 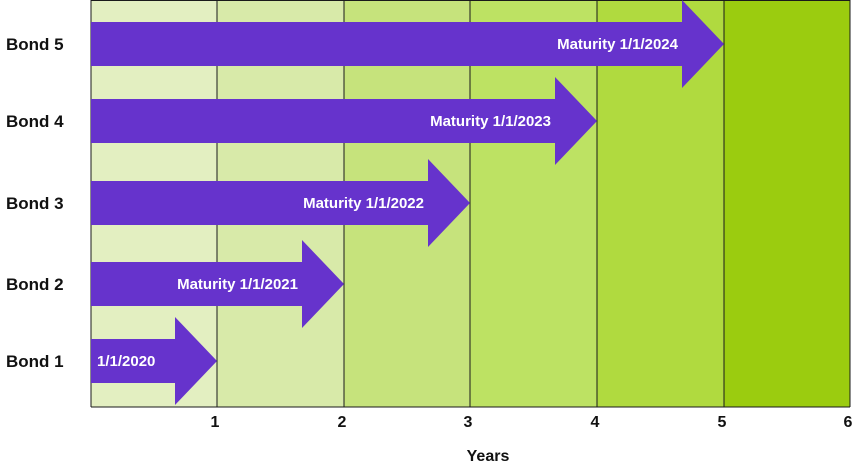 I want to click on bond-4-arrow, so click(x=344, y=121).